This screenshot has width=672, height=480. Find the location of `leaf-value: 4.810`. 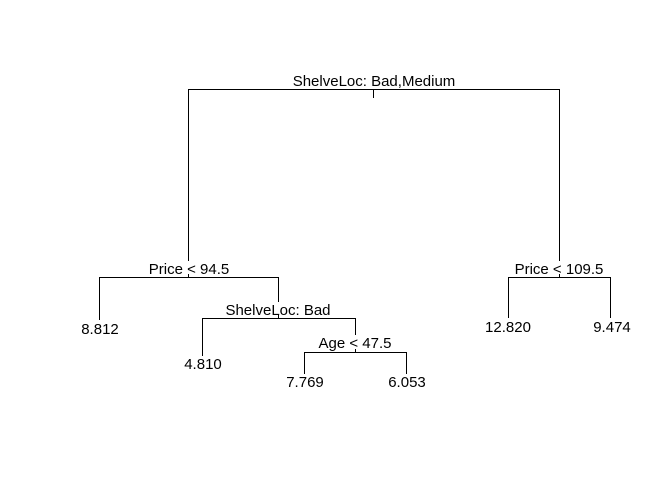

leaf-value: 4.810 is located at coordinates (203, 364).